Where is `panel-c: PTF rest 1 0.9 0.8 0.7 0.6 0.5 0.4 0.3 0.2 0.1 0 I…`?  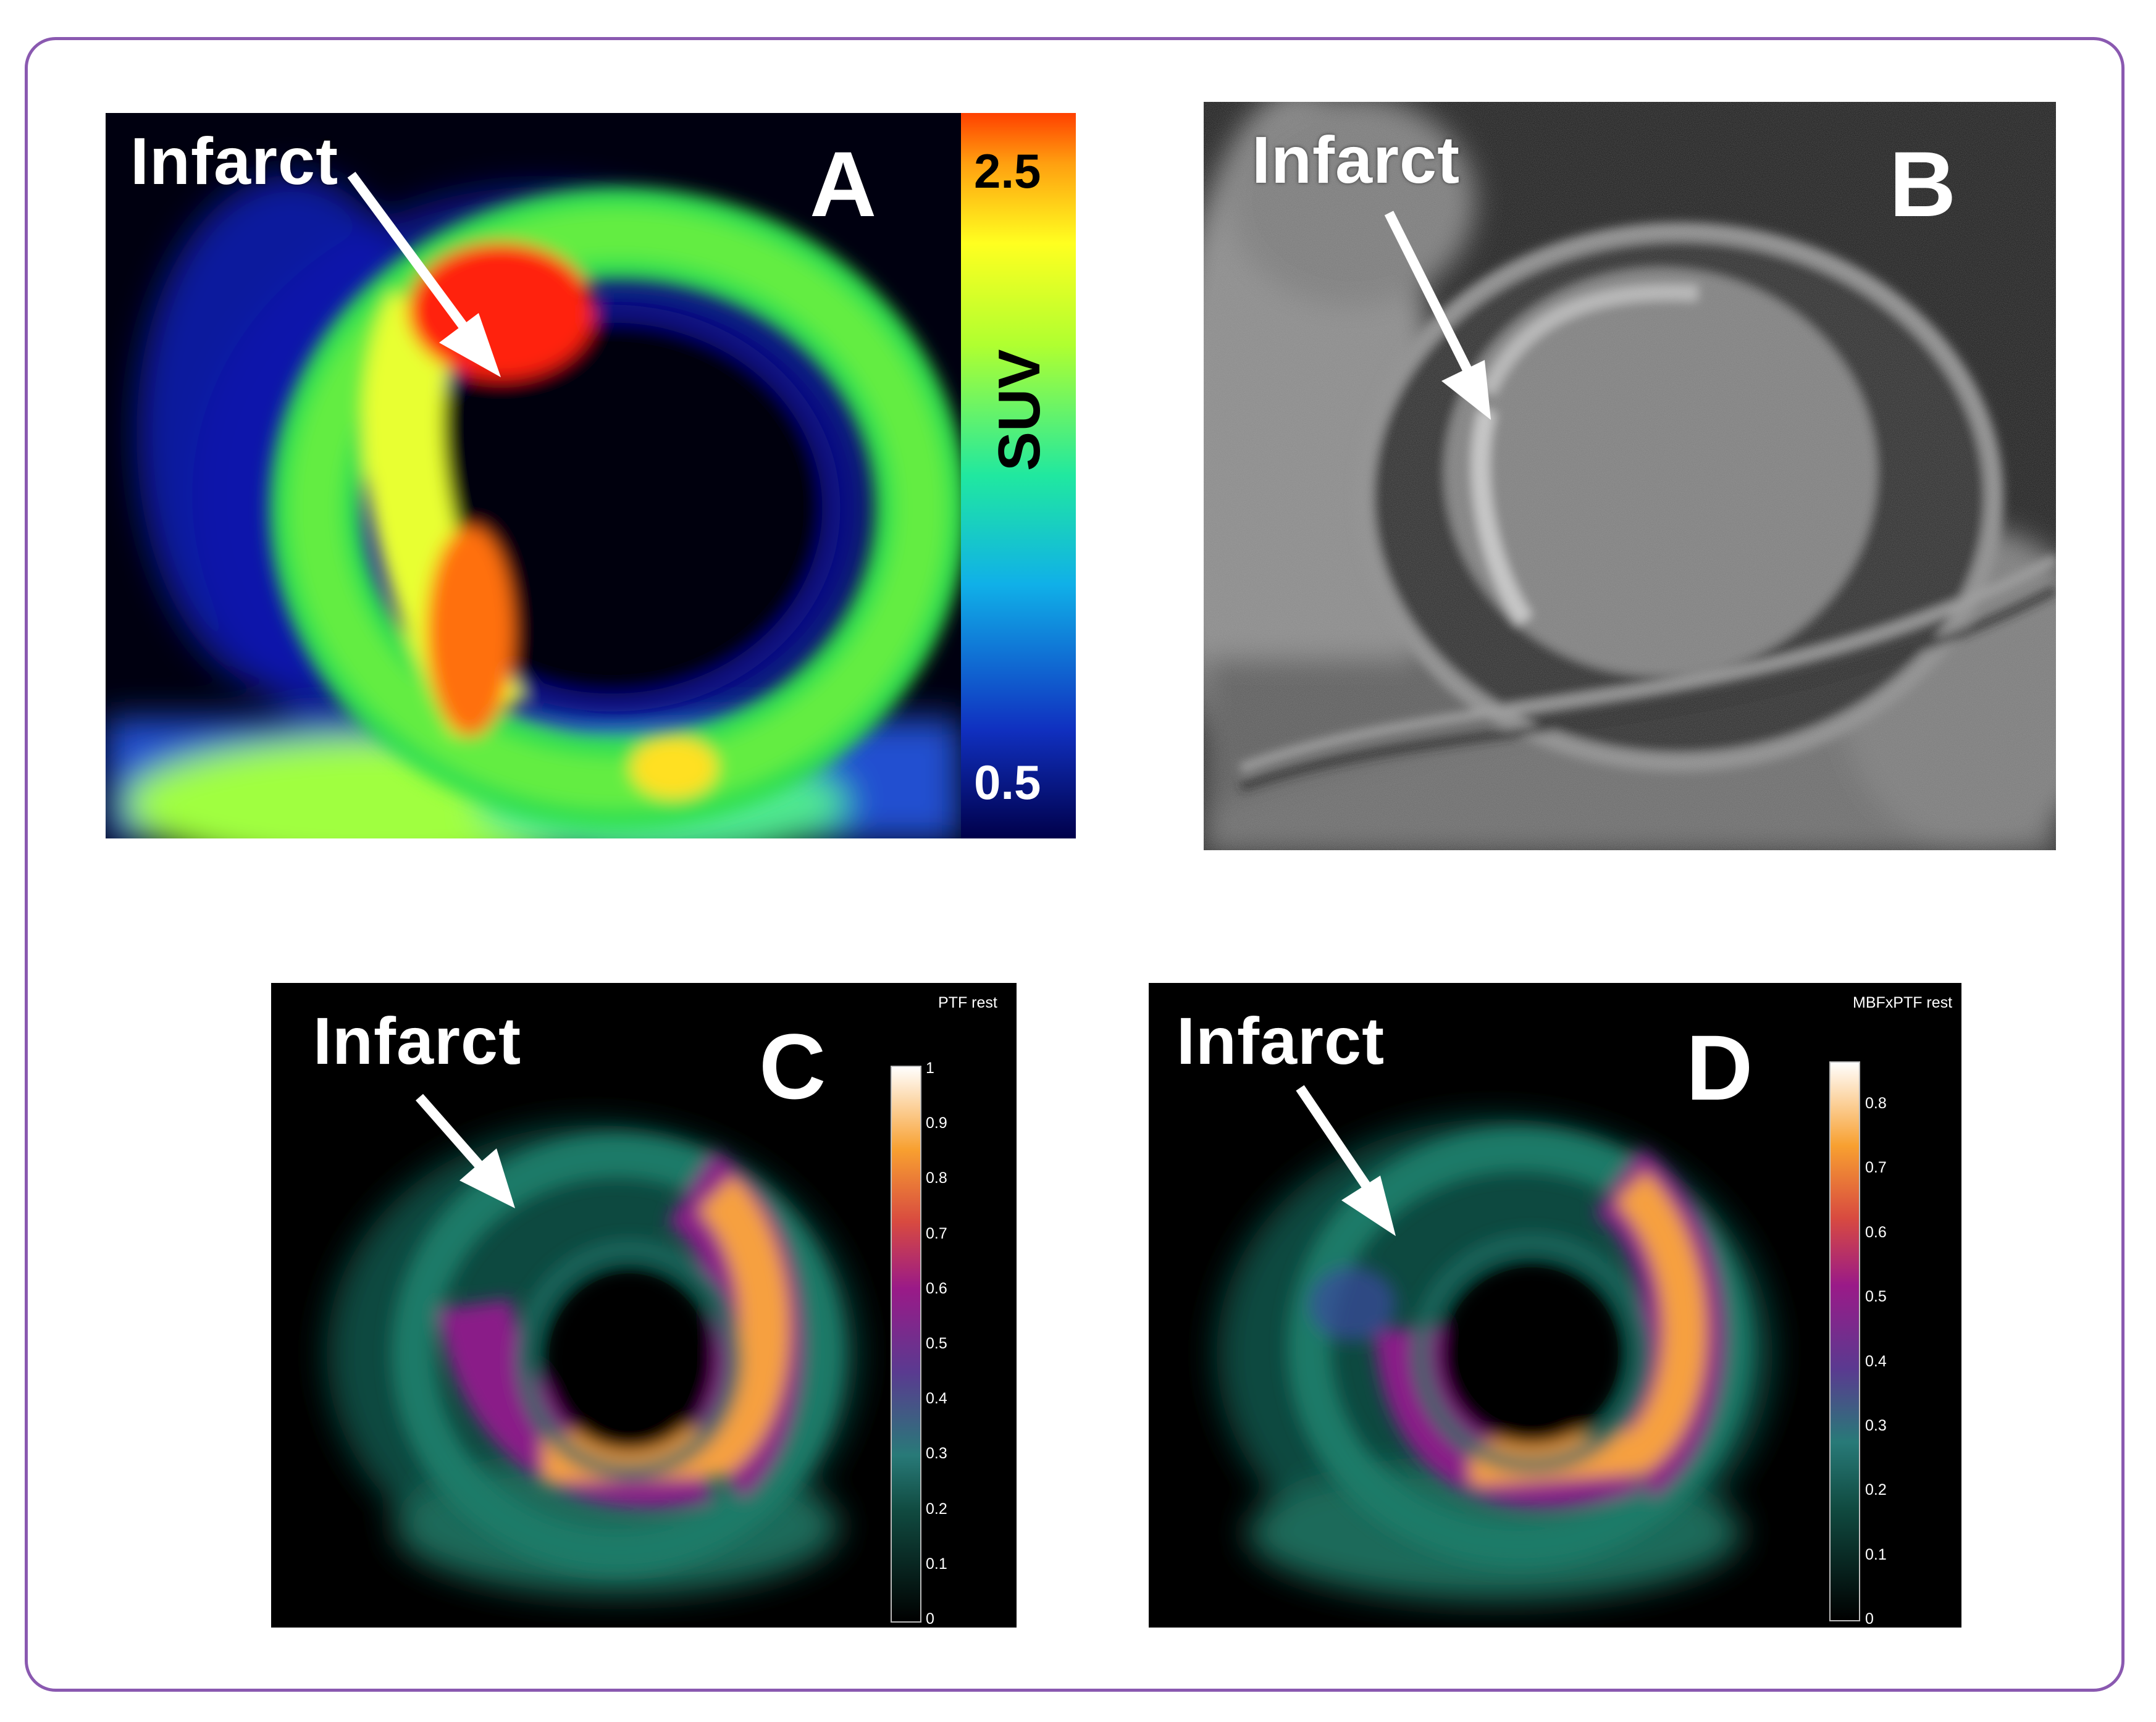
panel-c: PTF rest 1 0.9 0.8 0.7 0.6 0.5 0.4 0.3 0.2 0.1 0 I… is located at coordinates (644, 1305).